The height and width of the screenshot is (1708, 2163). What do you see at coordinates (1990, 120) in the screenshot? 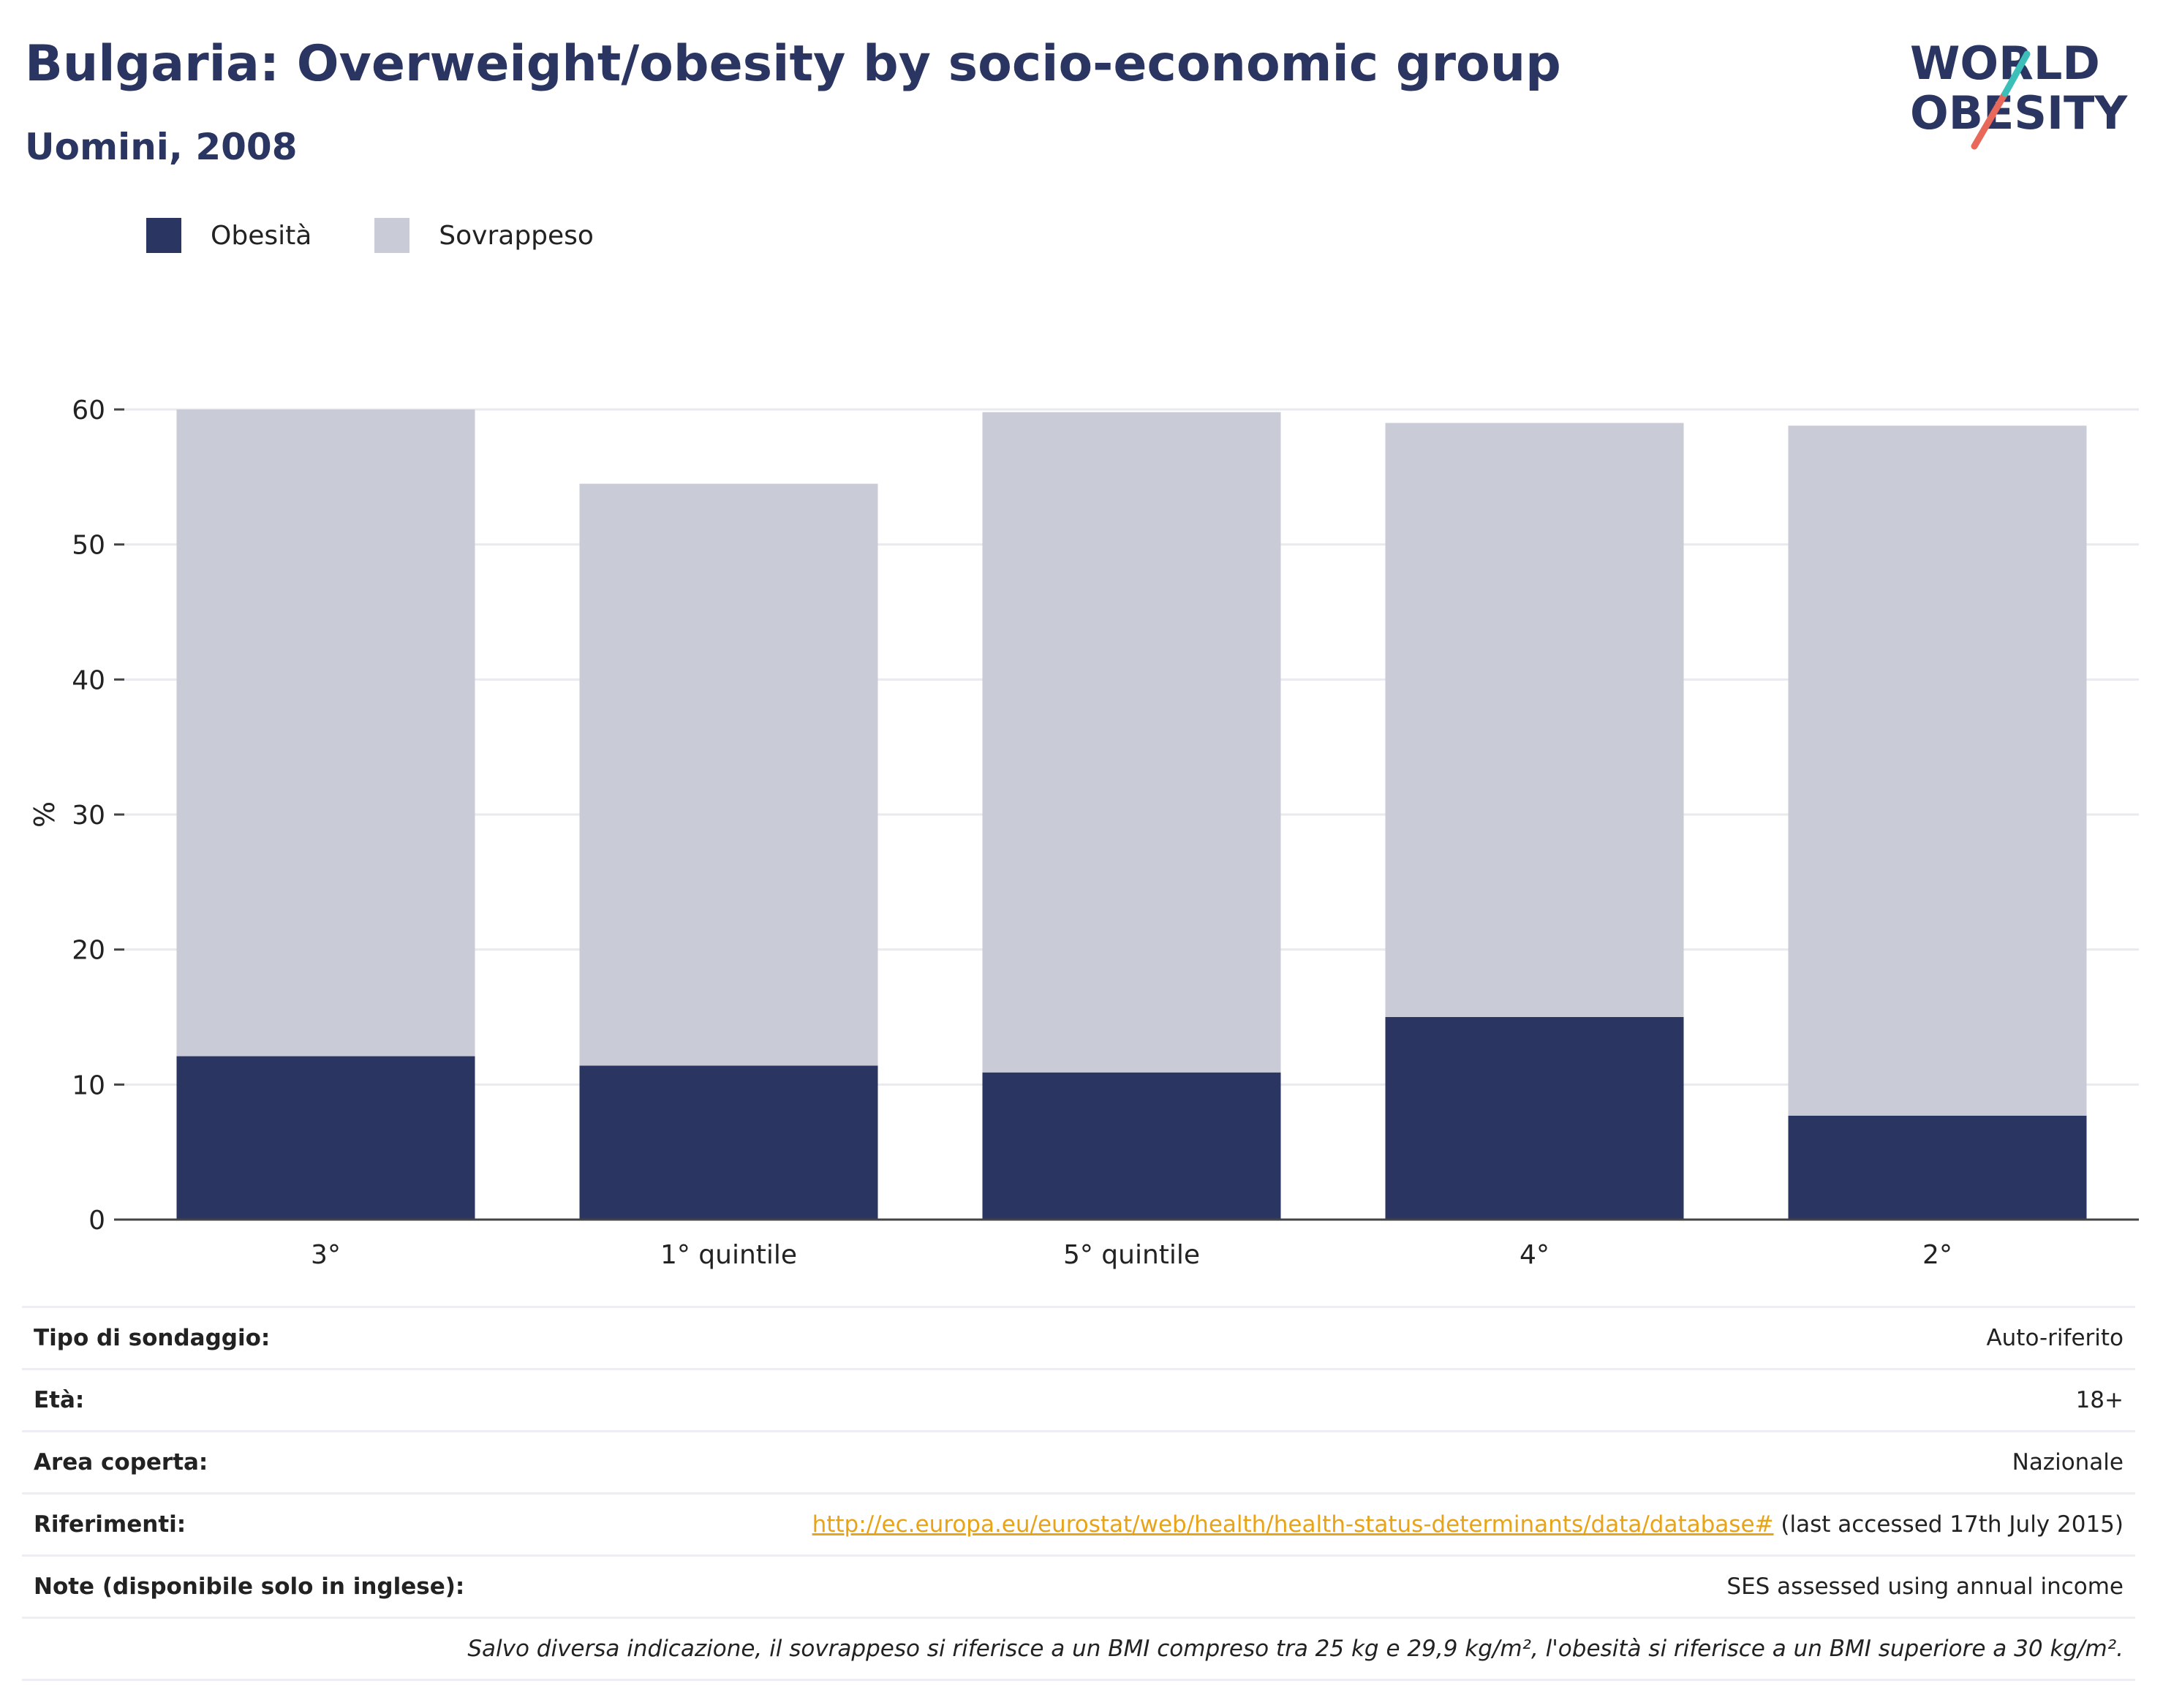
I see `logo-slash-red` at bounding box center [1990, 120].